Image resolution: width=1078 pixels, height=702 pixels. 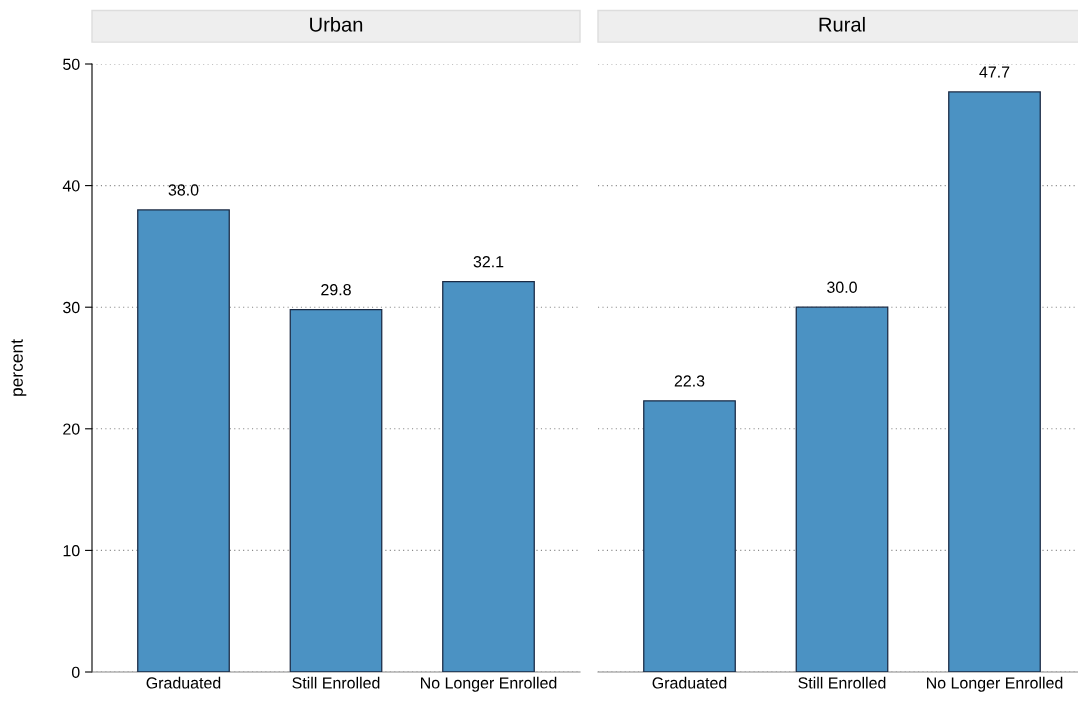 What do you see at coordinates (71, 186) in the screenshot?
I see `y-tick-label: 40` at bounding box center [71, 186].